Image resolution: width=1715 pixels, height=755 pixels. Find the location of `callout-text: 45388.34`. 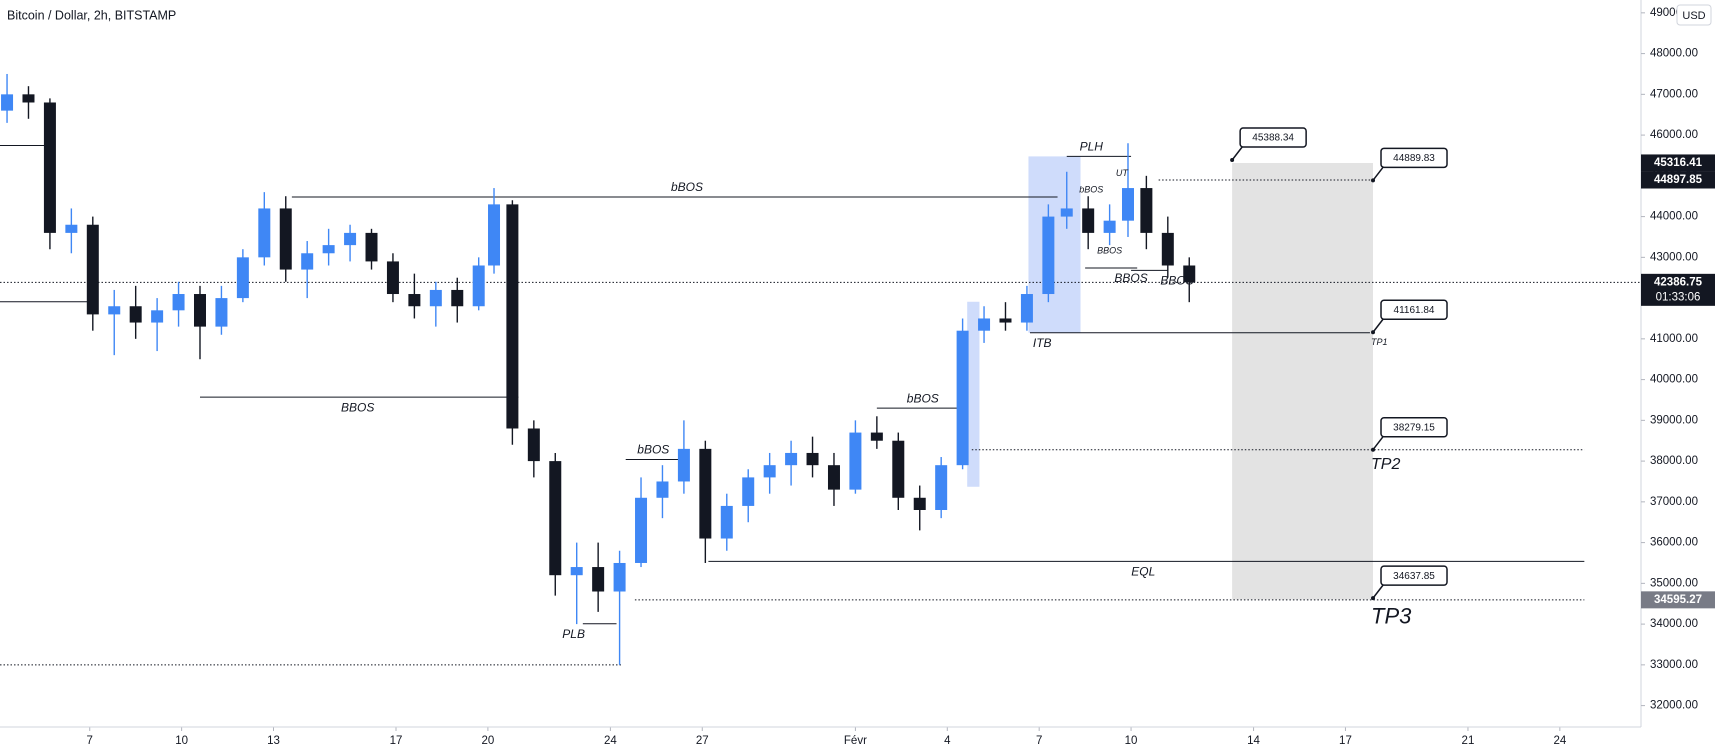

callout-text: 45388.34 is located at coordinates (1273, 138).